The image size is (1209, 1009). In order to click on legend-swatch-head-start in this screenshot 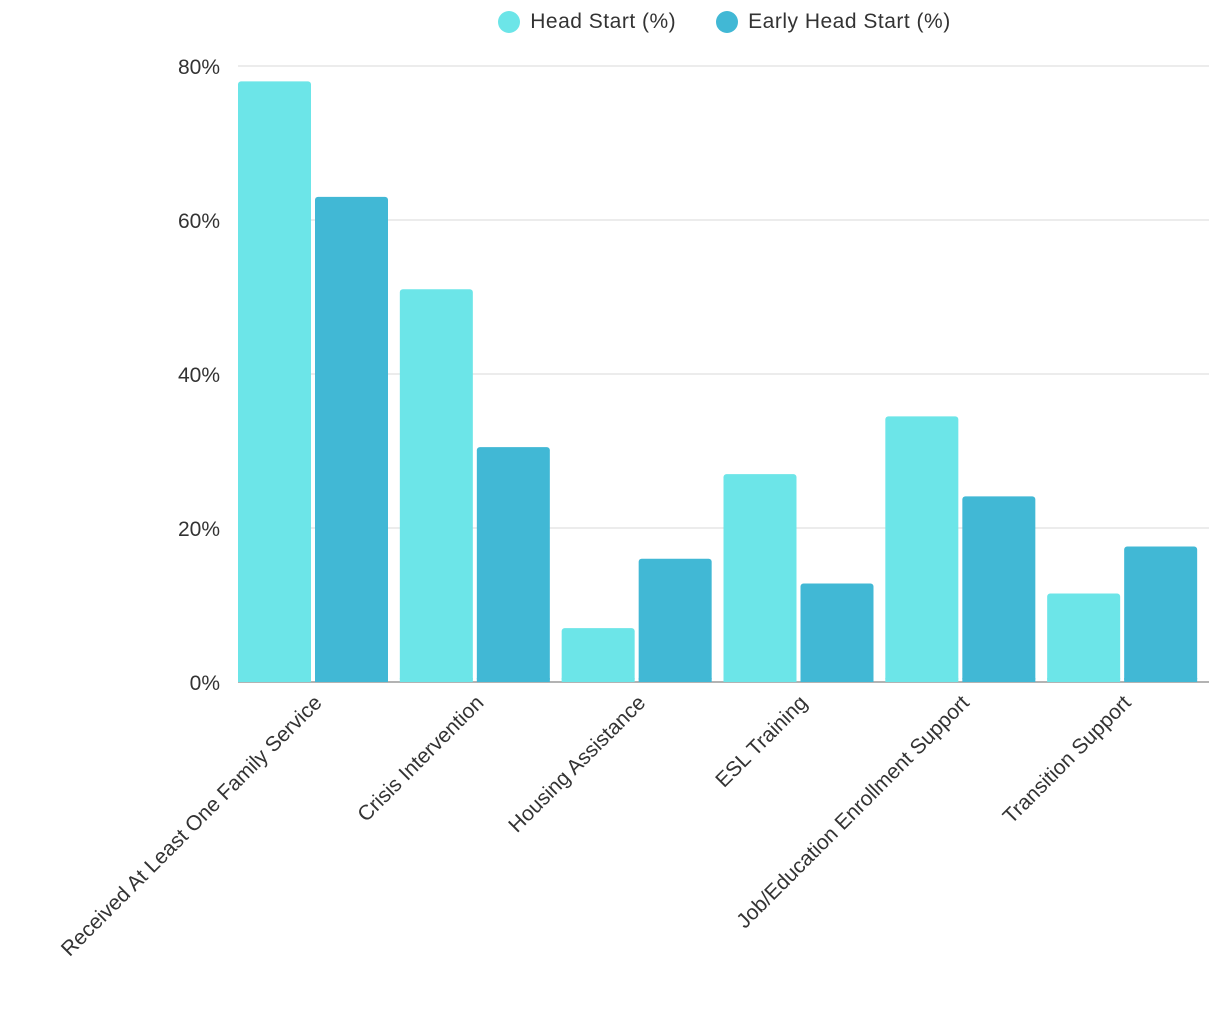, I will do `click(509, 22)`.